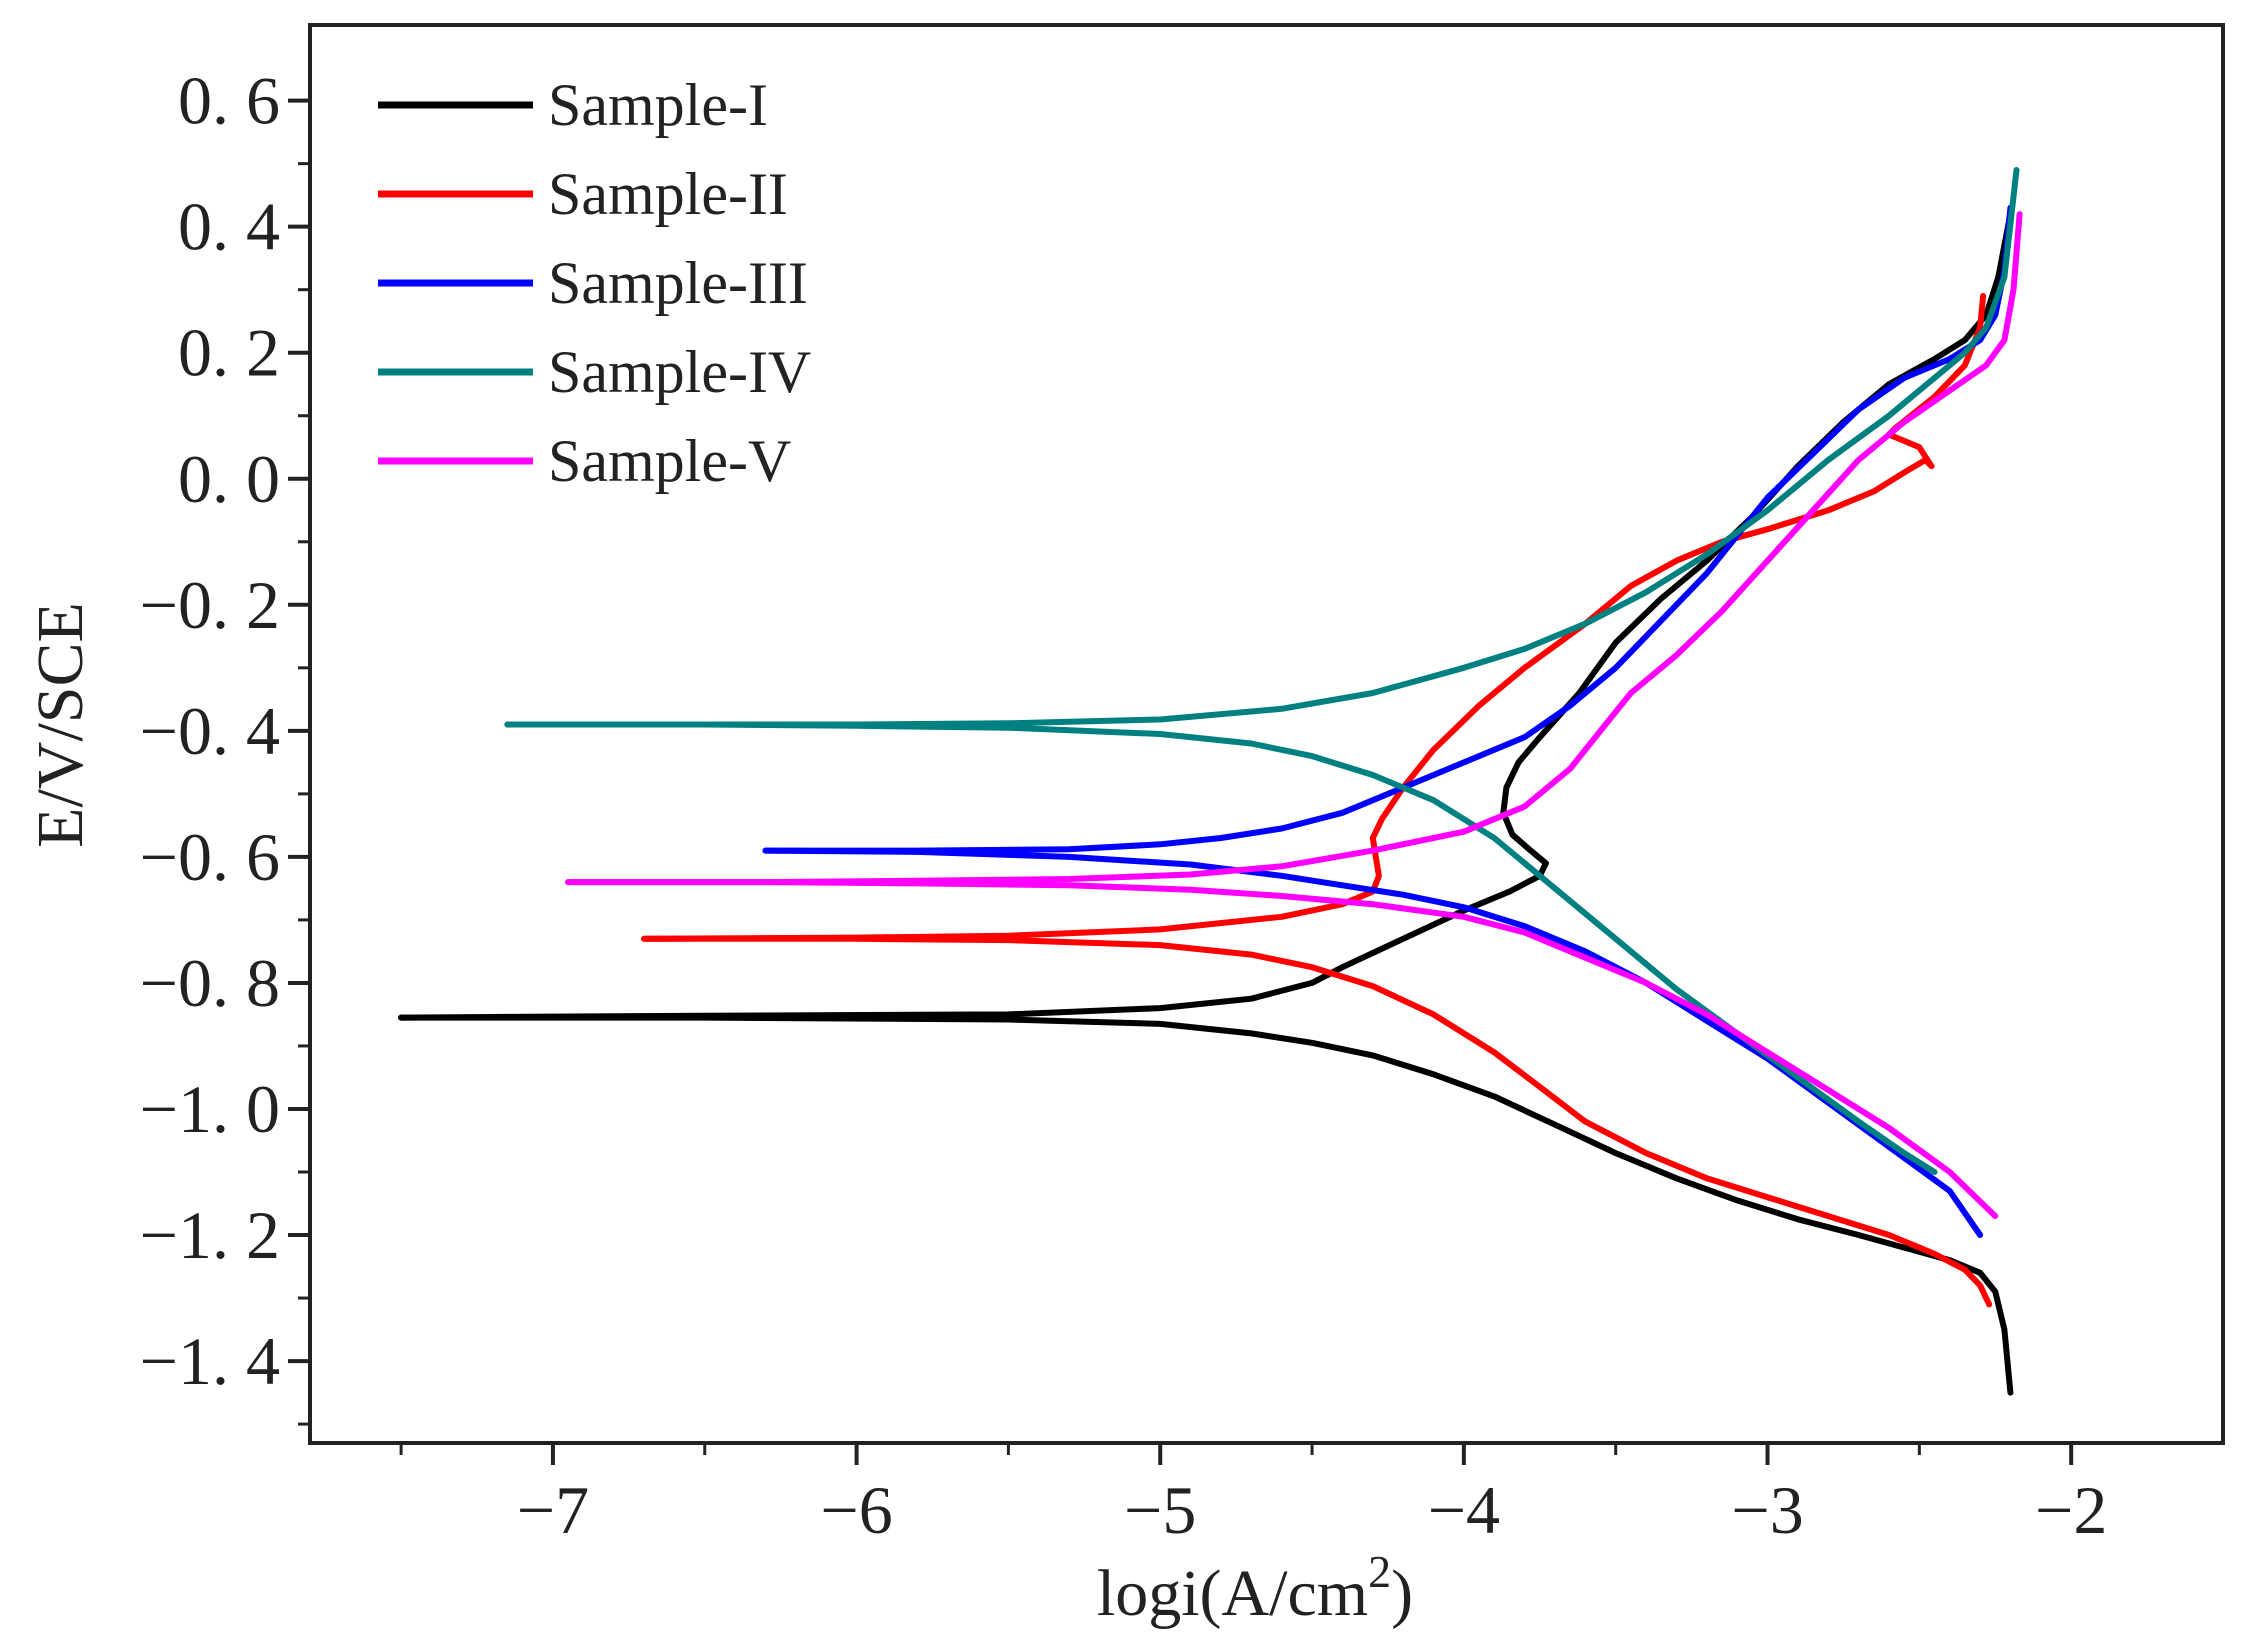  I want to click on x-tick-labels: −7 −6 −5 −4 −3 −2, so click(1312, 1510).